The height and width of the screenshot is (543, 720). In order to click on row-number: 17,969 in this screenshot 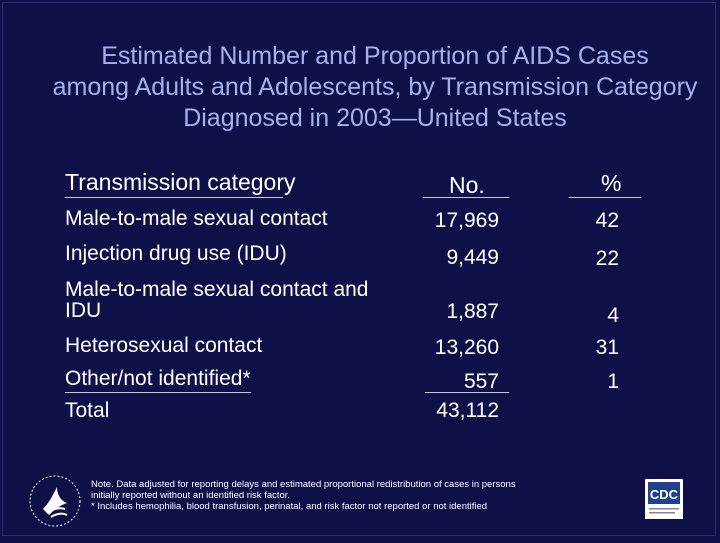, I will do `click(466, 220)`.